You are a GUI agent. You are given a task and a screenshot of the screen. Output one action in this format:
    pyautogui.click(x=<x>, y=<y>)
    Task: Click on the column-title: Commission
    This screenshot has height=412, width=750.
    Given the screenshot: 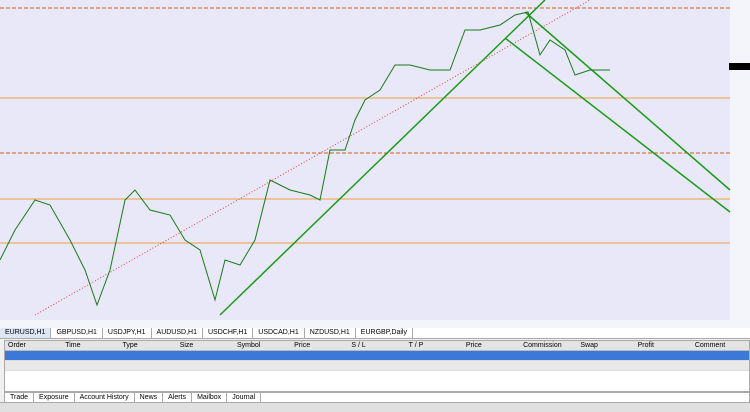 What is the action you would take?
    pyautogui.click(x=542, y=345)
    